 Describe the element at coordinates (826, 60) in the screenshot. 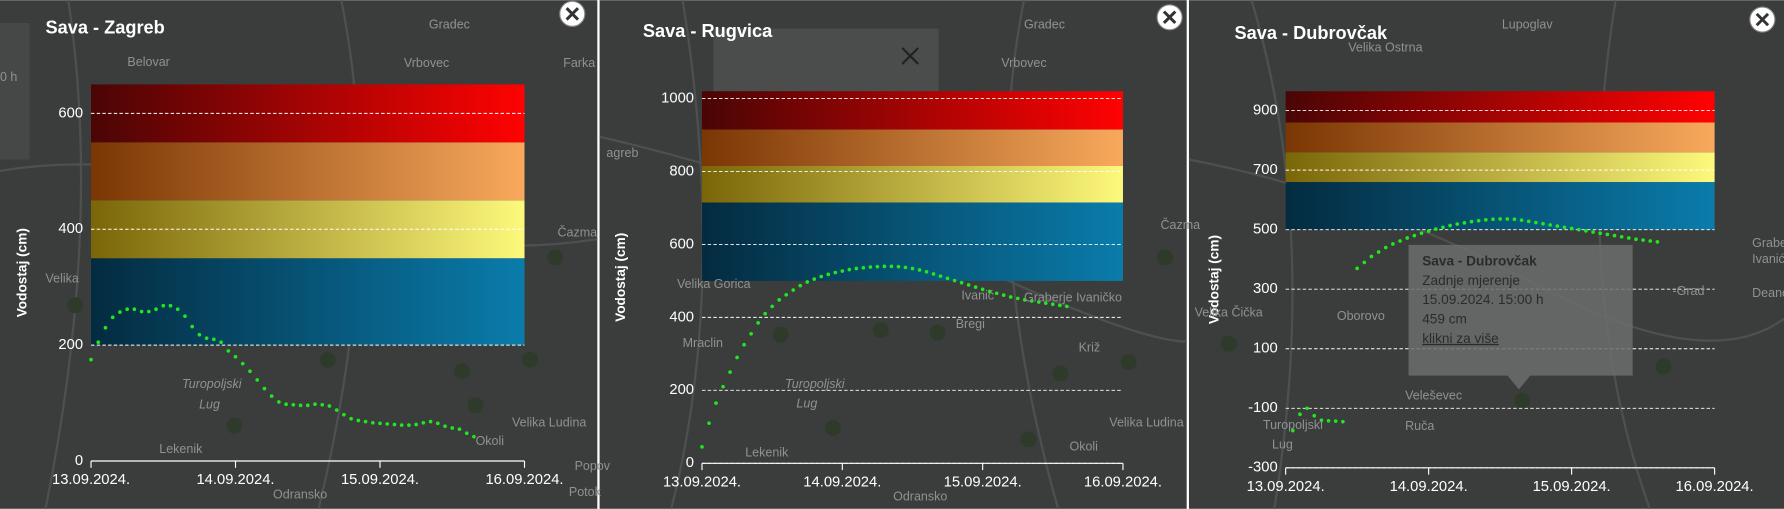

I see `ghost-dialog` at that location.